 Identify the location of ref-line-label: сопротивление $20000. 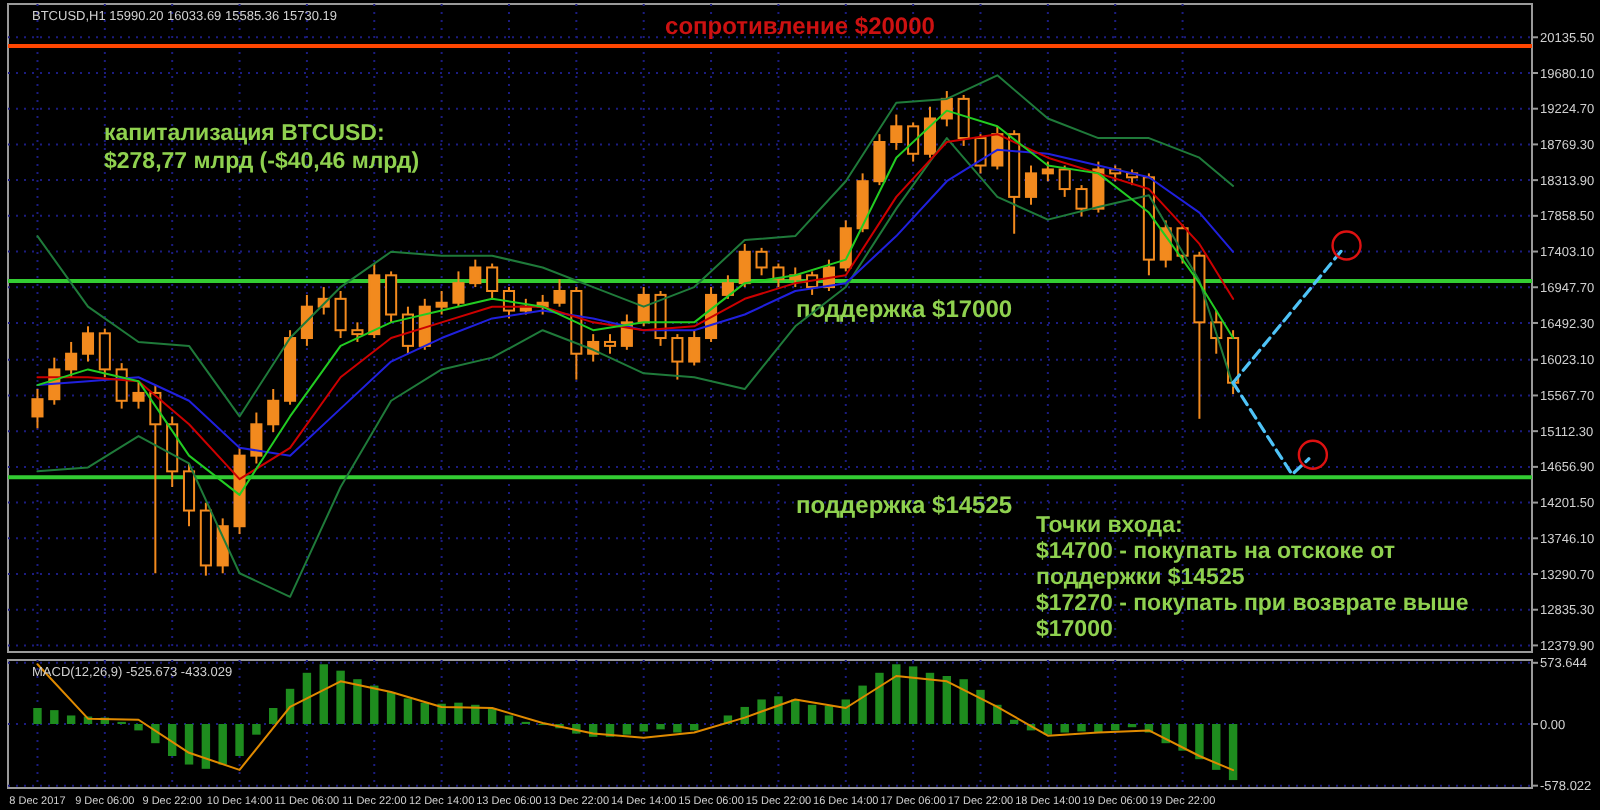
(800, 26).